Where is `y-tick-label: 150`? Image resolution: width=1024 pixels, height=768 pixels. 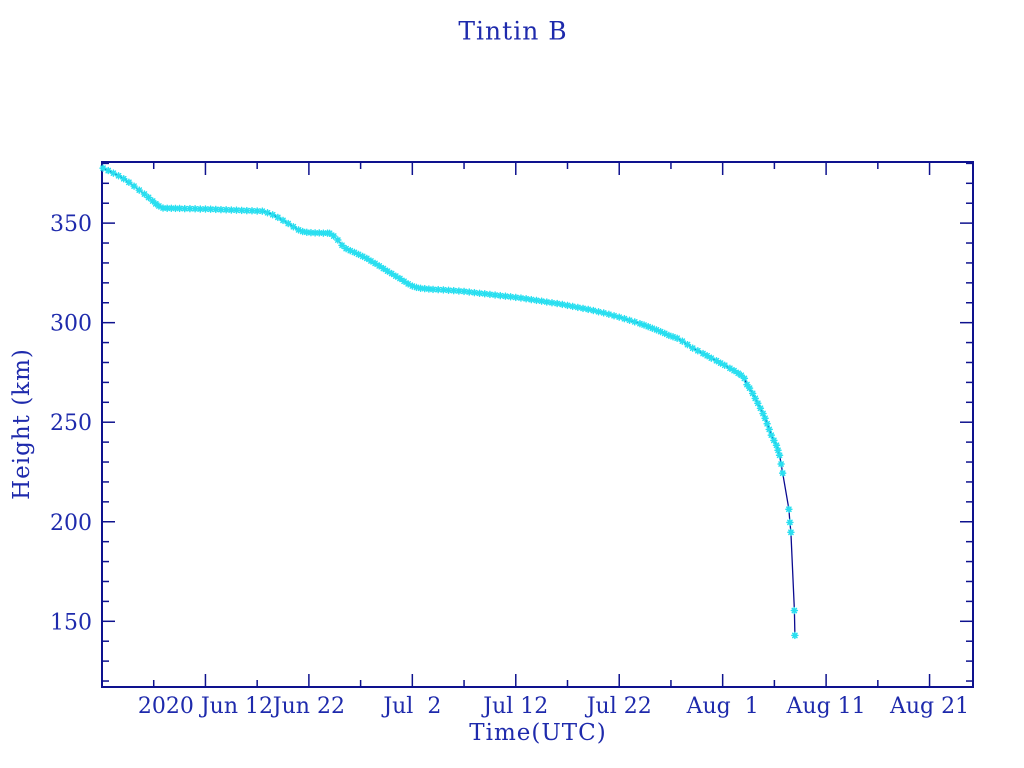
y-tick-label: 150 is located at coordinates (71, 622).